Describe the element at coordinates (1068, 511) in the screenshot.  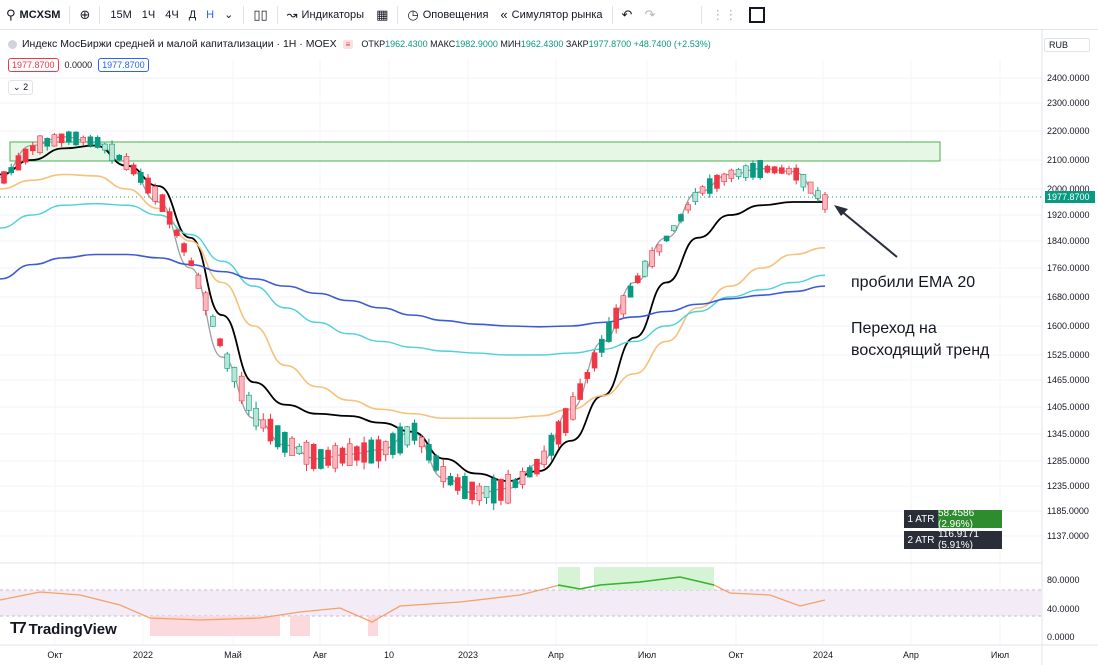
I see `price-tick-label: 1185.0000` at that location.